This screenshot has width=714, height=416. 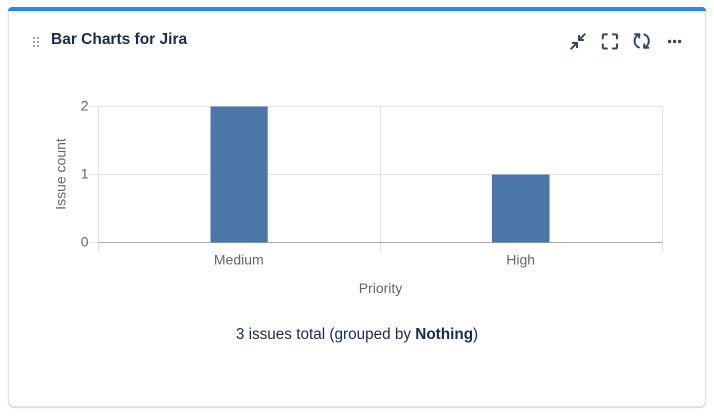 What do you see at coordinates (85, 242) in the screenshot?
I see `svg-text: 0` at bounding box center [85, 242].